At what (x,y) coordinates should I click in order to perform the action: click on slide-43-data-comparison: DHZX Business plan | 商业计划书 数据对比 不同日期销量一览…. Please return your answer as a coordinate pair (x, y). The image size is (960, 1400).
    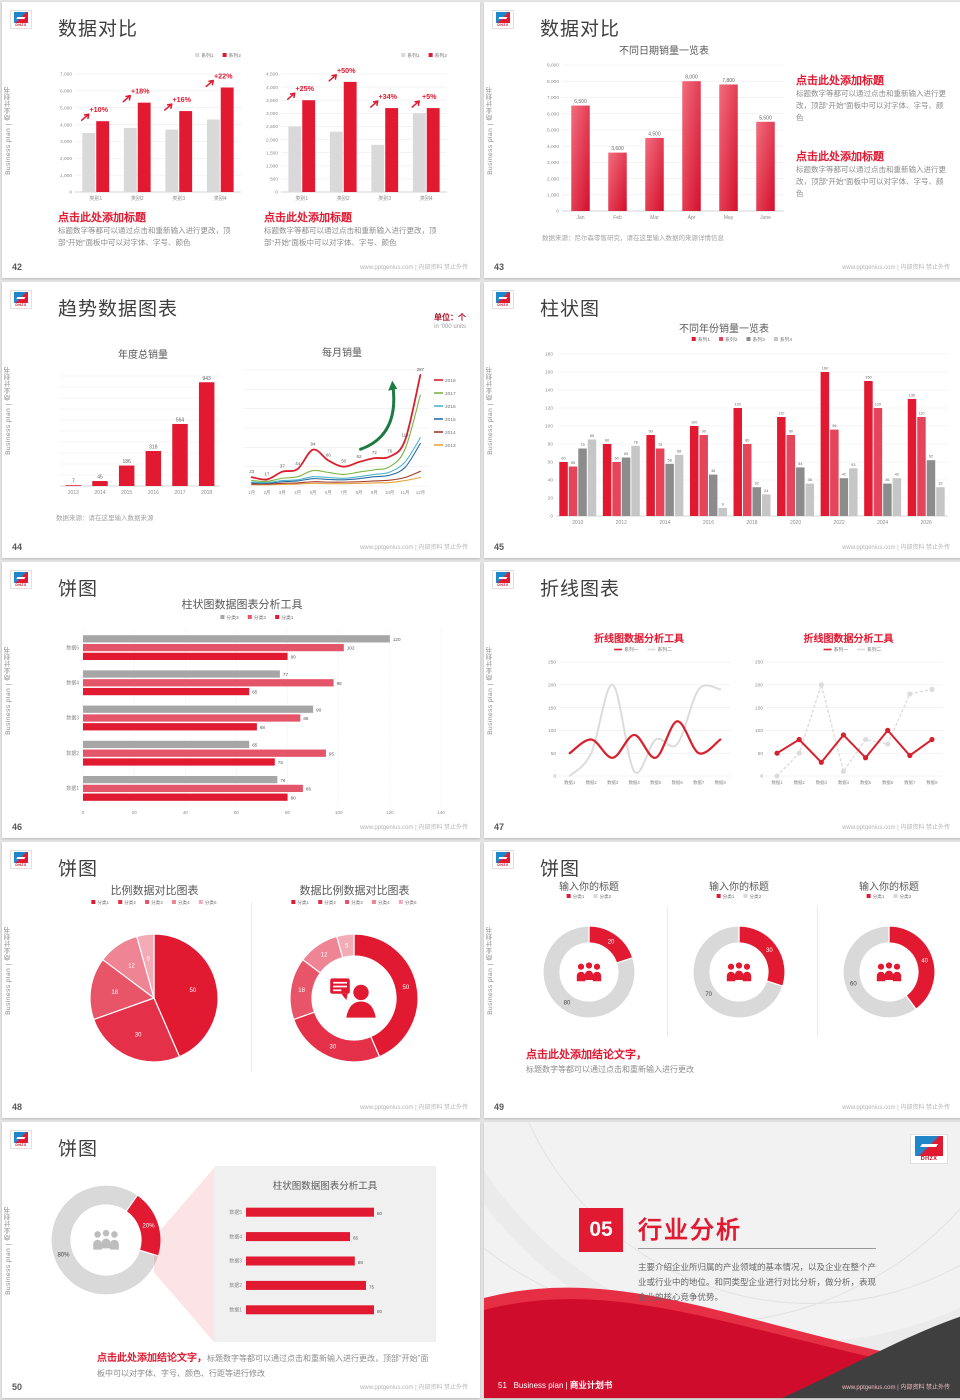
    Looking at the image, I should click on (722, 140).